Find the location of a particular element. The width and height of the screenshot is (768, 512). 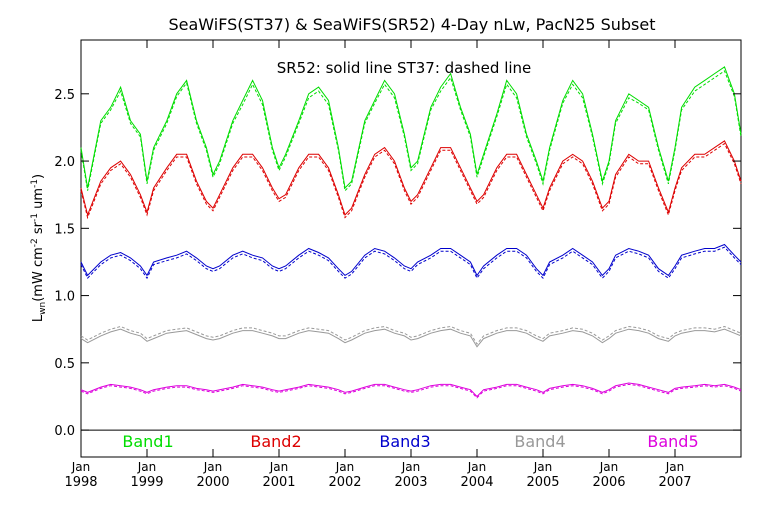

series-band5-st37-dashed-line is located at coordinates (411, 391).